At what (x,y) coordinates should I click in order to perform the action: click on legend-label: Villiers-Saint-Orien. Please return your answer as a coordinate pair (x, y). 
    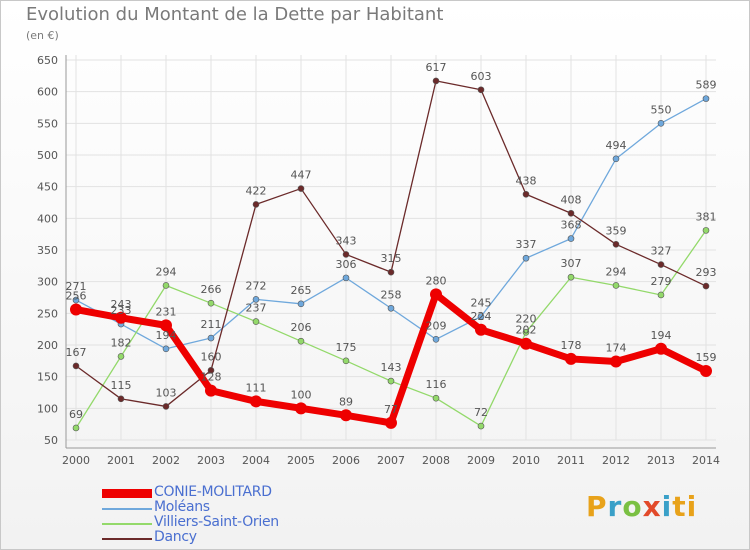
    Looking at the image, I should click on (216, 522).